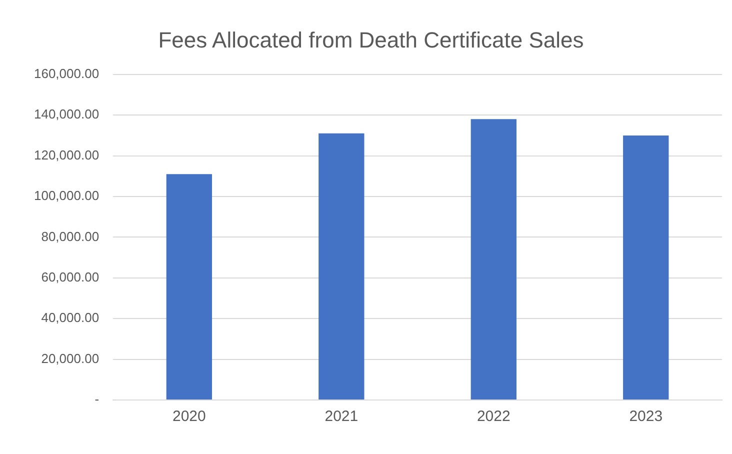 This screenshot has width=732, height=454. Describe the element at coordinates (70, 318) in the screenshot. I see `y-tick-label: 40,000.00` at that location.